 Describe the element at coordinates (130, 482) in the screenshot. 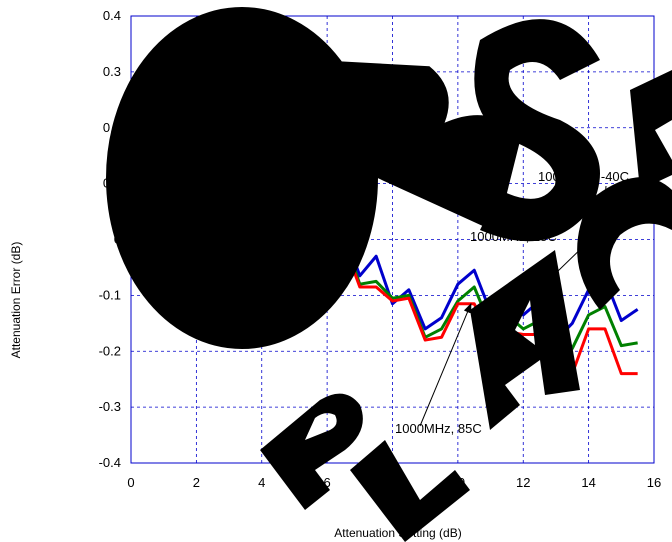

I see `x-tick-label: 0` at that location.